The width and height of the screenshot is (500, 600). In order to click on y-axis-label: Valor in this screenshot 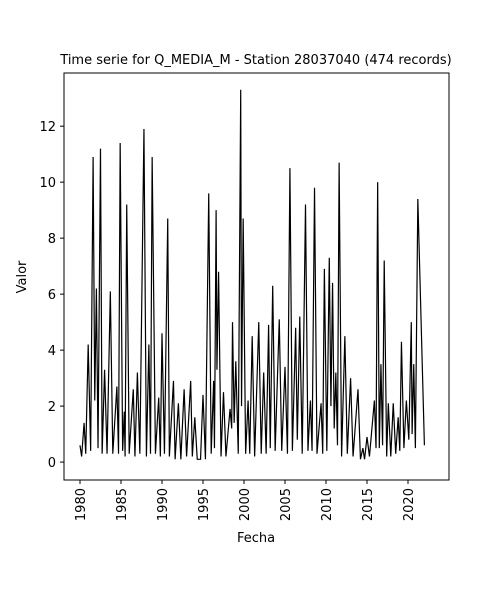, I will do `click(22, 276)`.